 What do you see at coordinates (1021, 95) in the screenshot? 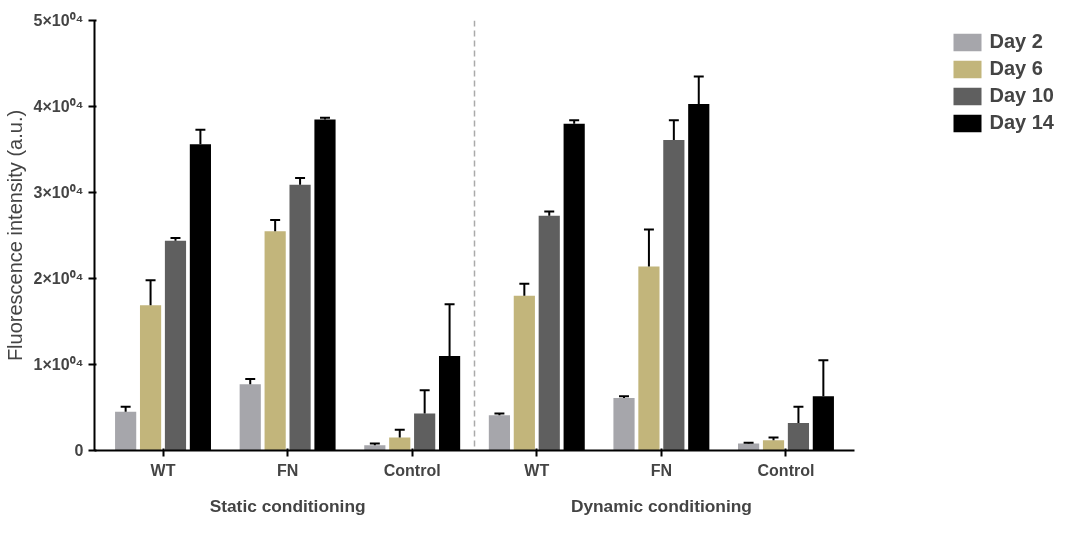
I see `legend-label: Day 10` at bounding box center [1021, 95].